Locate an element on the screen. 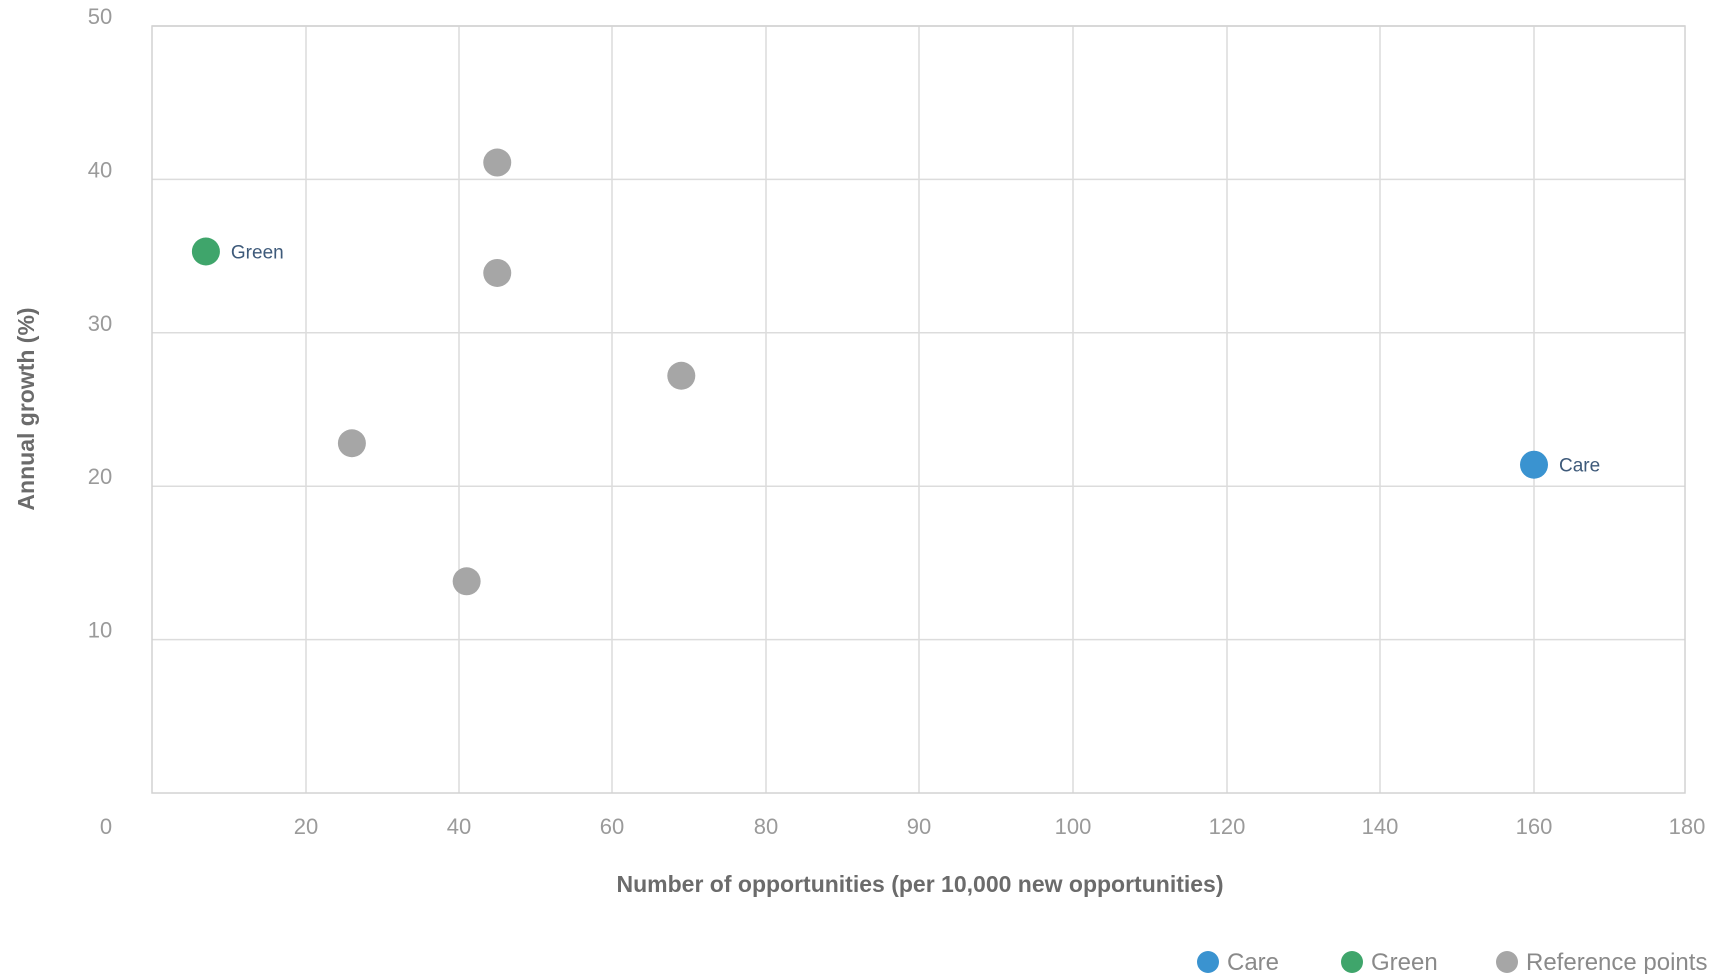 This screenshot has height=974, width=1711. x-tick-label: 60 is located at coordinates (612, 826).